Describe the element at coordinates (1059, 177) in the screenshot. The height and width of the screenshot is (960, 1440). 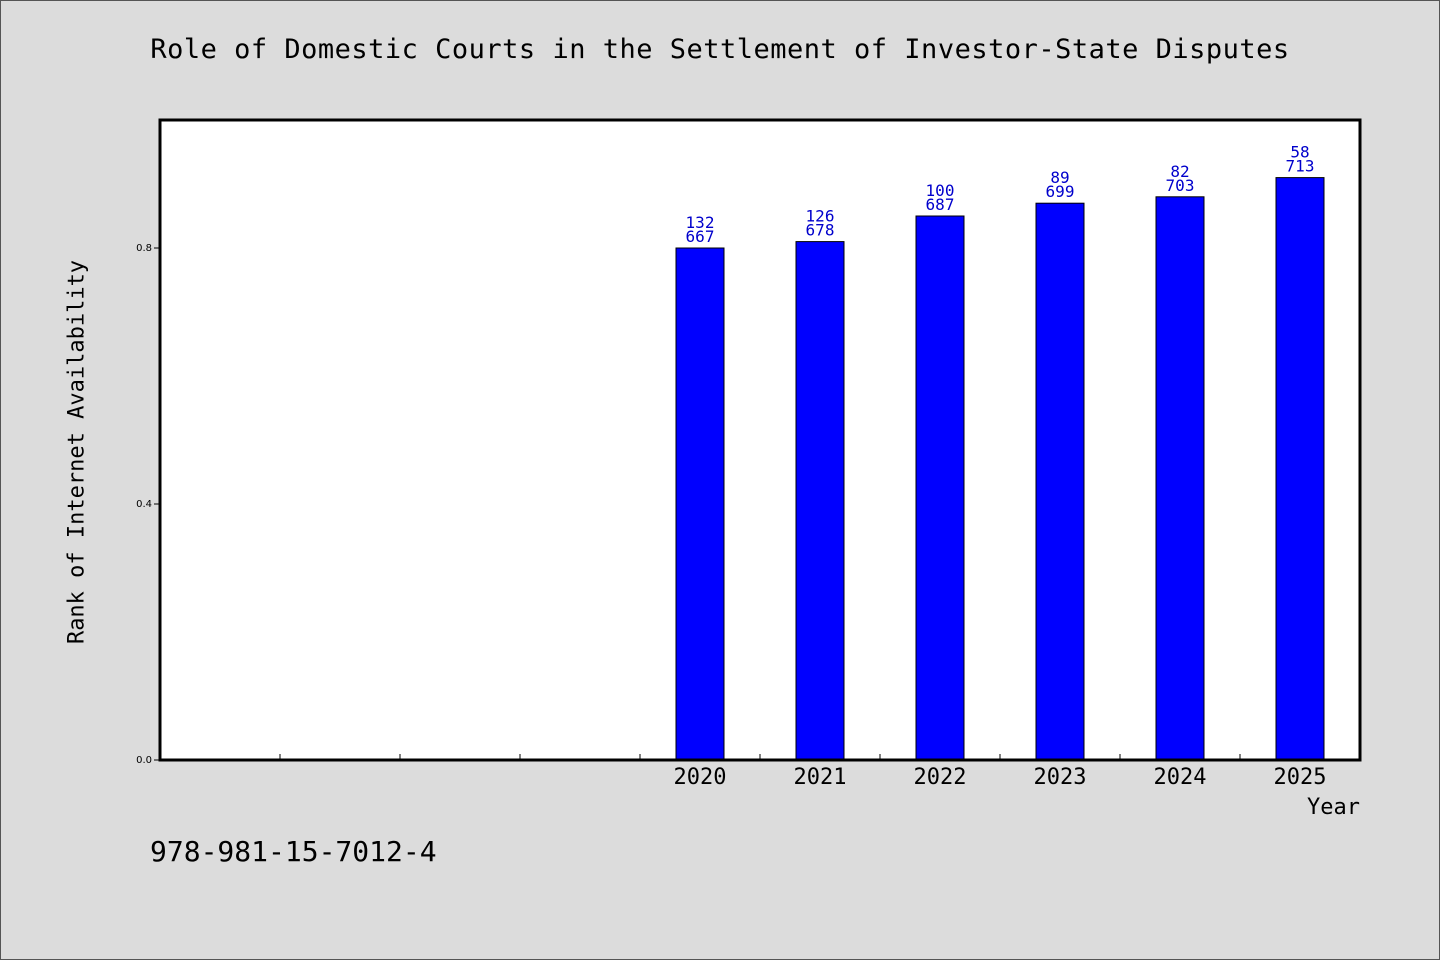
I see `data-label-top: 89` at that location.